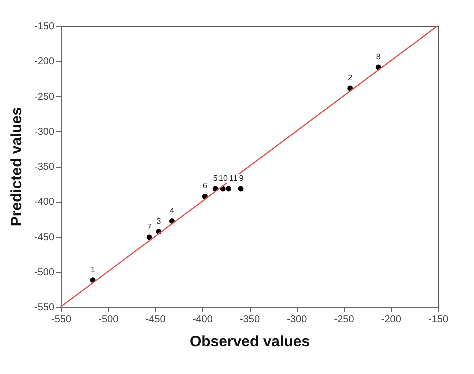 The width and height of the screenshot is (474, 374). Describe the element at coordinates (61, 320) in the screenshot. I see `x-tick-label: -550` at that location.